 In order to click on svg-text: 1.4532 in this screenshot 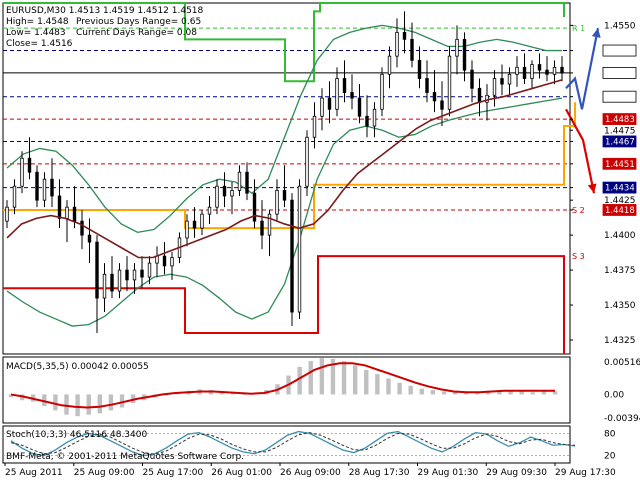, I will do `click(620, 52)`.